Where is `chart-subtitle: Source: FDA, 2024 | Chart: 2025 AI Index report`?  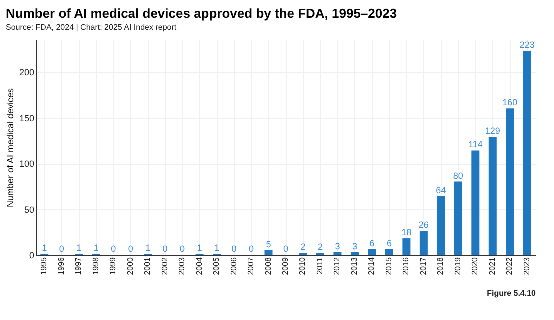 chart-subtitle: Source: FDA, 2024 | Chart: 2025 AI Index report is located at coordinates (92, 27).